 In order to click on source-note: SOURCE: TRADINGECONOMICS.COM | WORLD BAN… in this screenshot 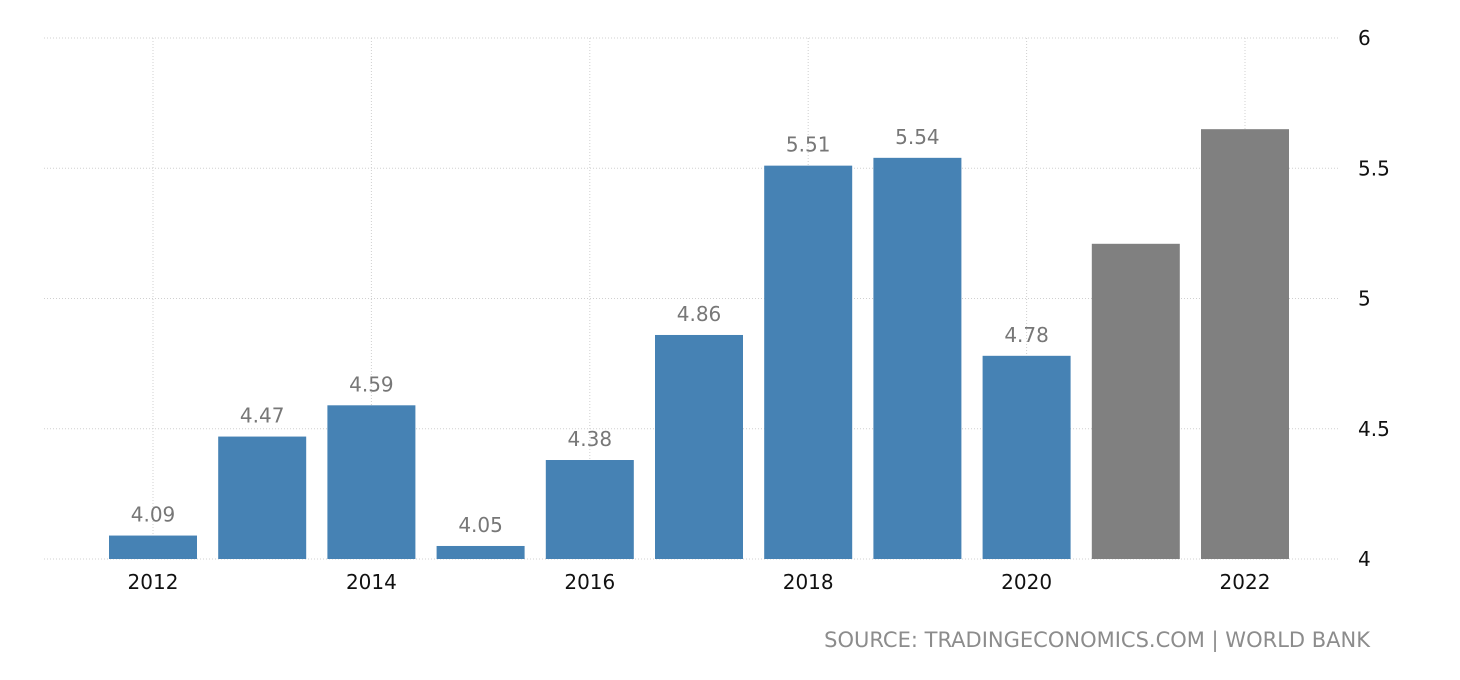, I will do `click(1097, 640)`.